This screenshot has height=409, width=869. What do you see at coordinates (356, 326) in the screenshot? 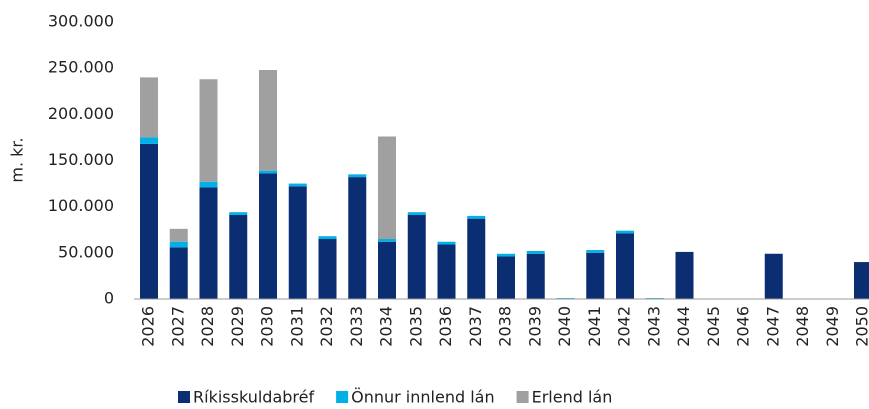
I see `x-tick-label: 2033` at bounding box center [356, 326].